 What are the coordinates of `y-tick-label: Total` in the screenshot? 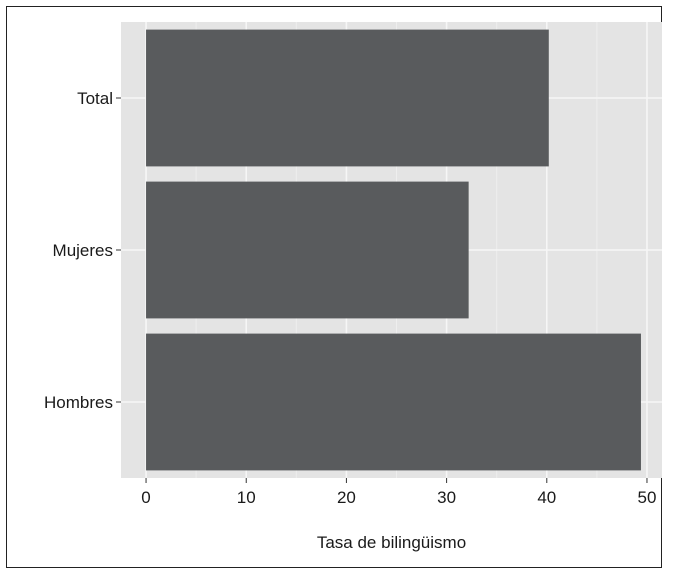 It's located at (95, 98).